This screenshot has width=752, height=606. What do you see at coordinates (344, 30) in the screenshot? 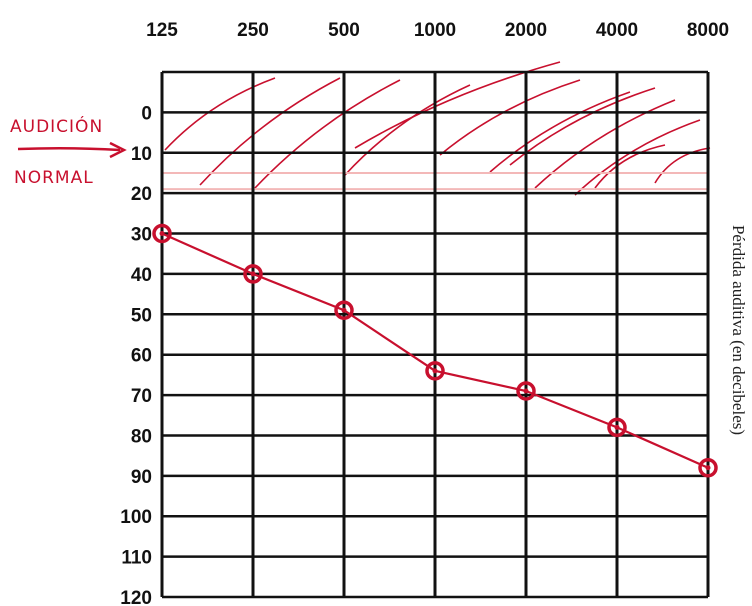
I see `x-tick-label: 500` at bounding box center [344, 30].